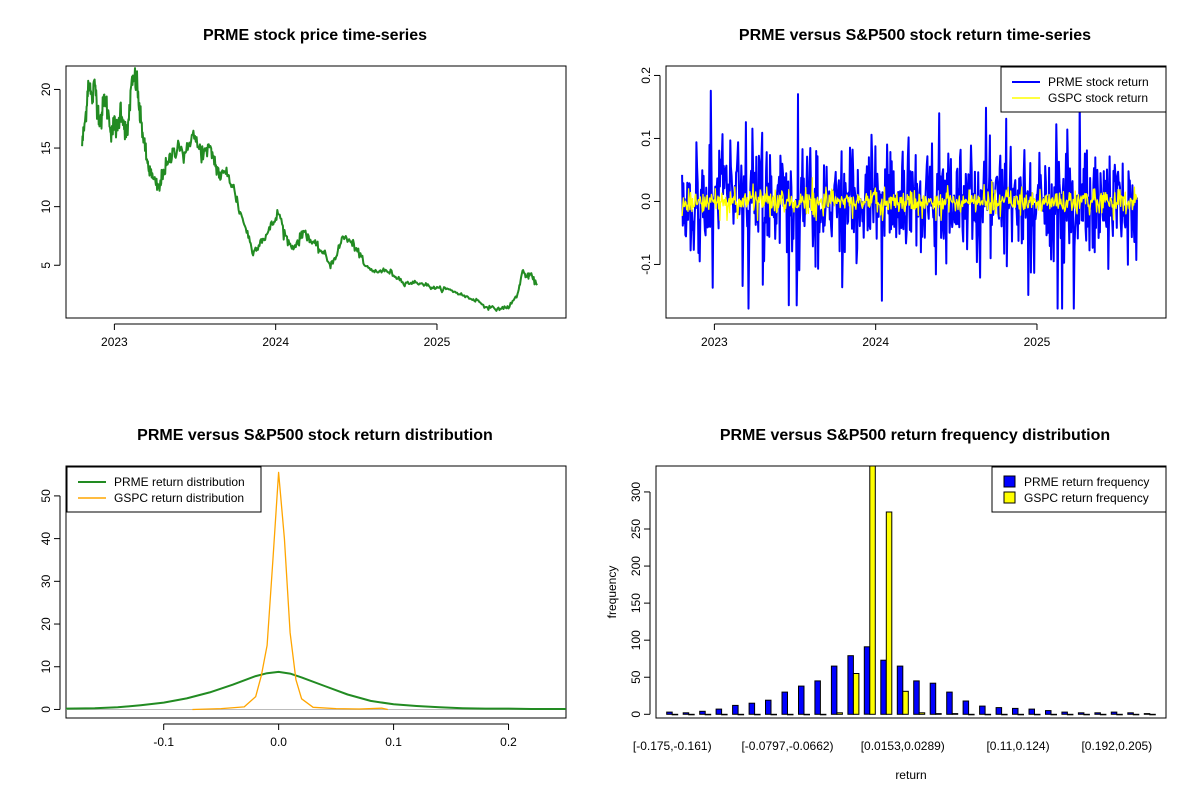 This screenshot has height=805, width=1200. I want to click on histogram-y-tick-label: 300, so click(636, 492).